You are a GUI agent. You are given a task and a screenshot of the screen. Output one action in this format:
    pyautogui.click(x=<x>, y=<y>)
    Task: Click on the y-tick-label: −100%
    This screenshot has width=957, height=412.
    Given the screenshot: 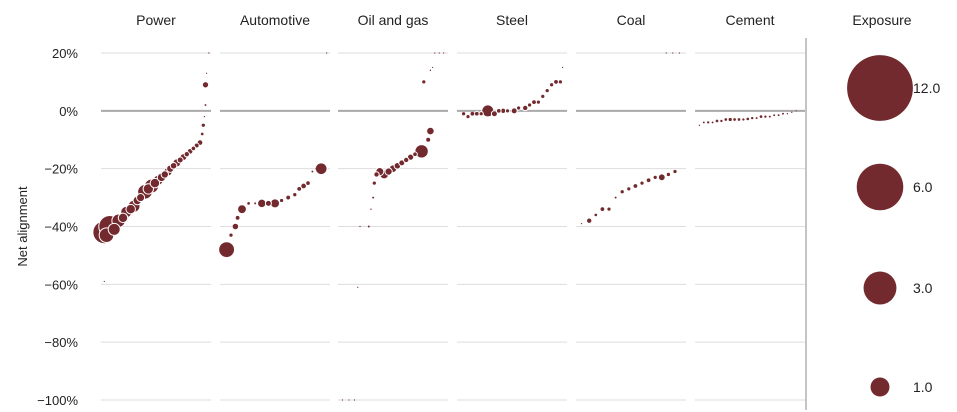 What is the action you would take?
    pyautogui.click(x=57, y=400)
    